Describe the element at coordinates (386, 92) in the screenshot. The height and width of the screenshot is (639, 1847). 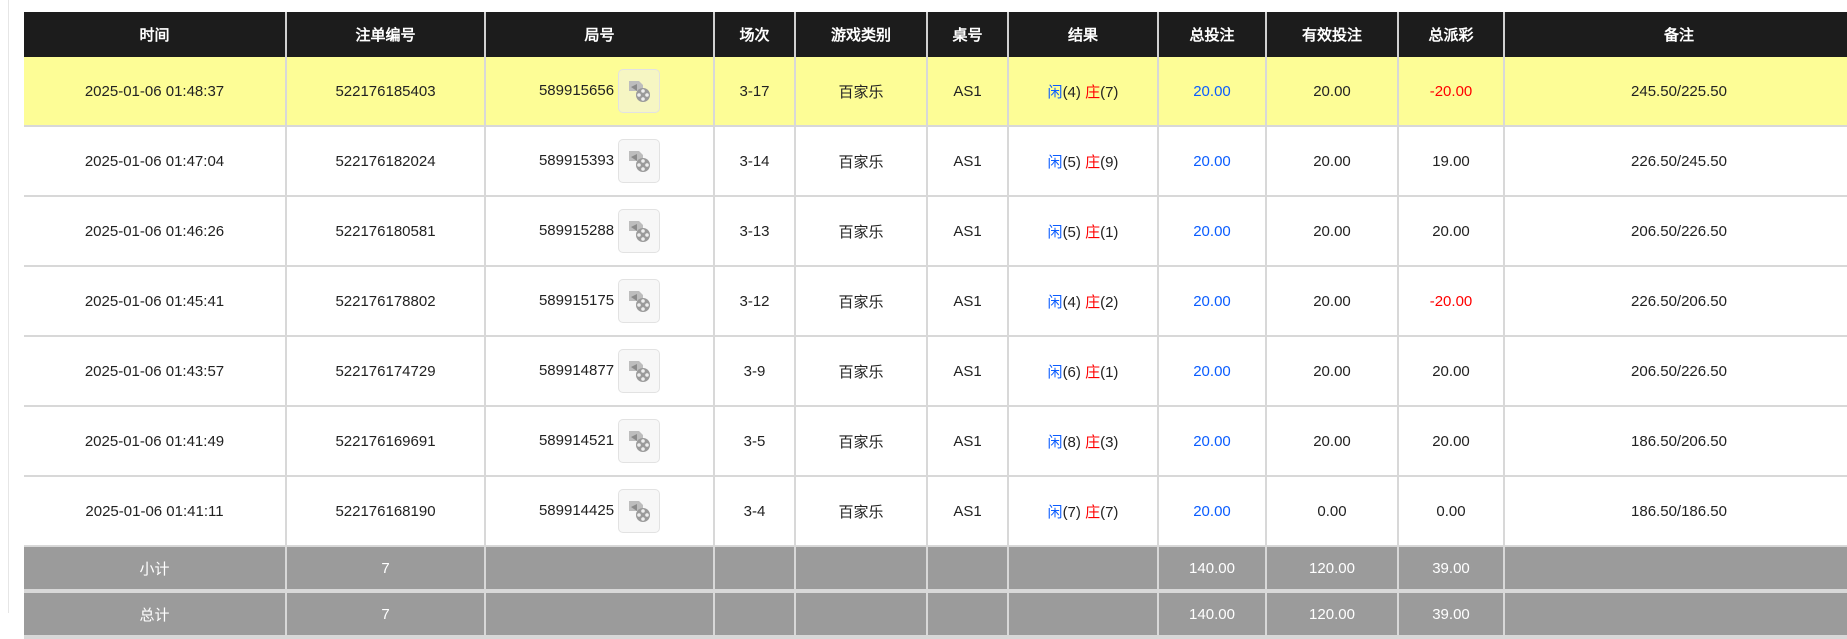
I see `cell-bet-id: 522176185403` at that location.